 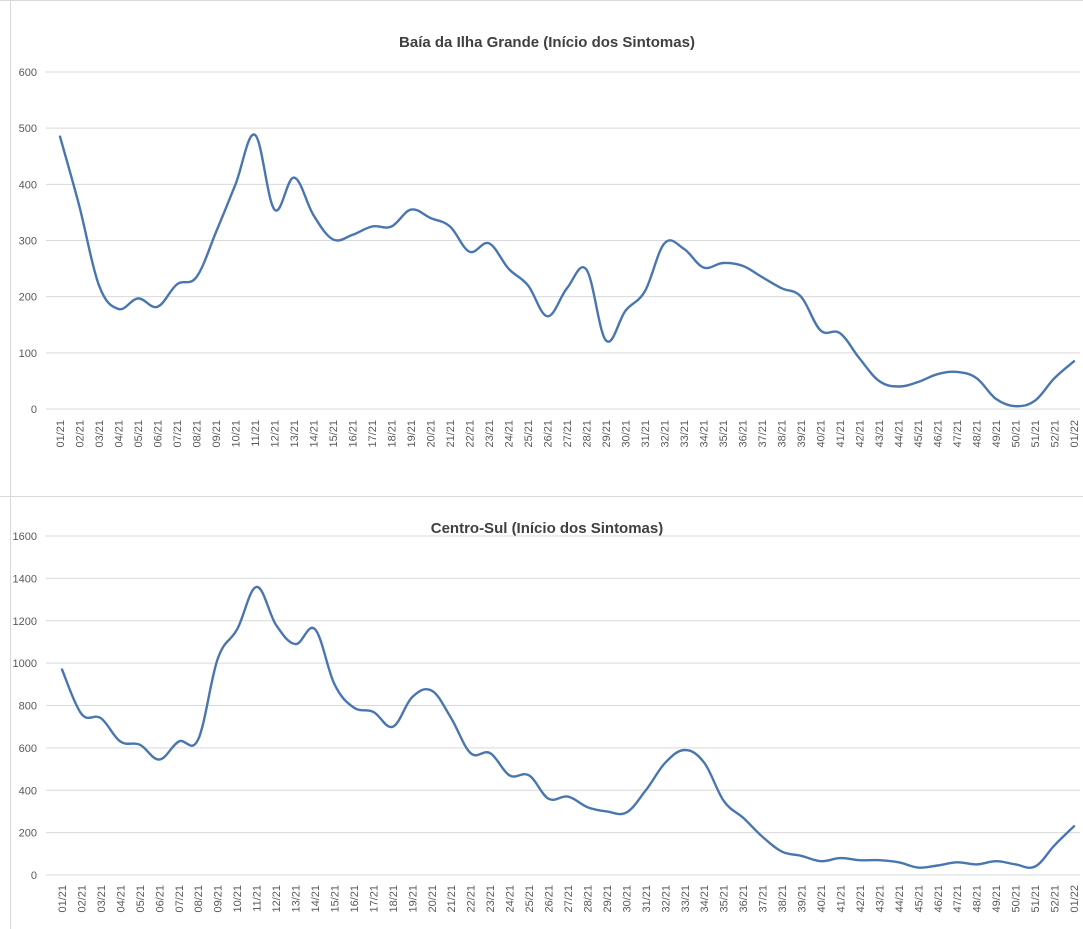 What do you see at coordinates (685, 434) in the screenshot?
I see `x-tick-label: 33/21` at bounding box center [685, 434].